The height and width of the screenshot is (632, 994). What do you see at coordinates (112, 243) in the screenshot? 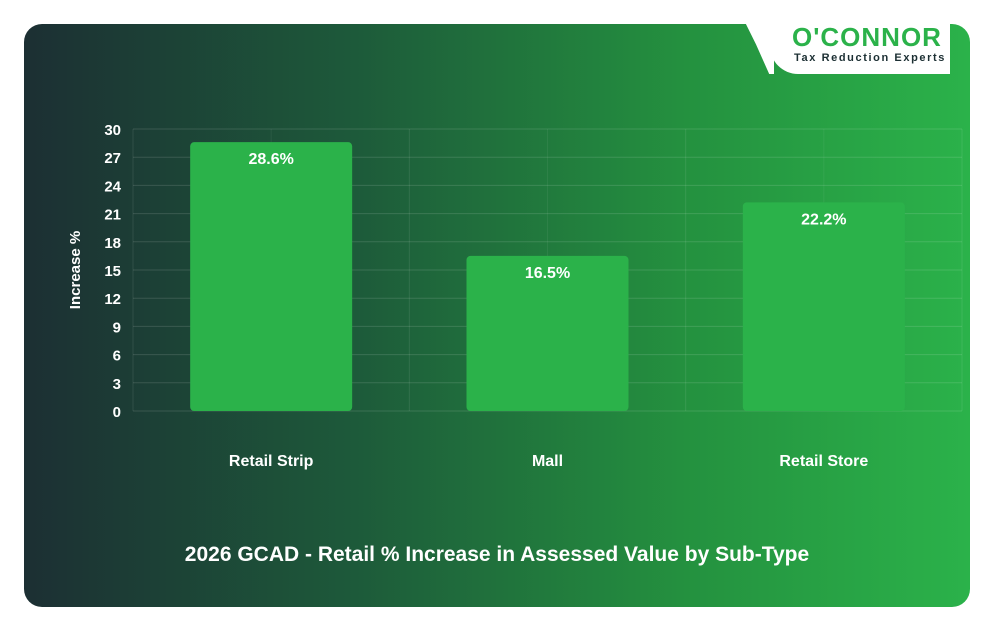
I see `y-tick-label: 18` at bounding box center [112, 243].